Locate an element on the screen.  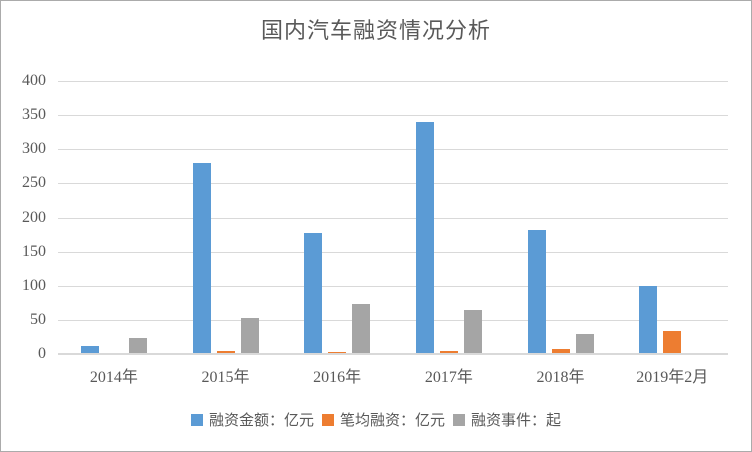
y-tick-label-150: 150 is located at coordinates (34, 251).